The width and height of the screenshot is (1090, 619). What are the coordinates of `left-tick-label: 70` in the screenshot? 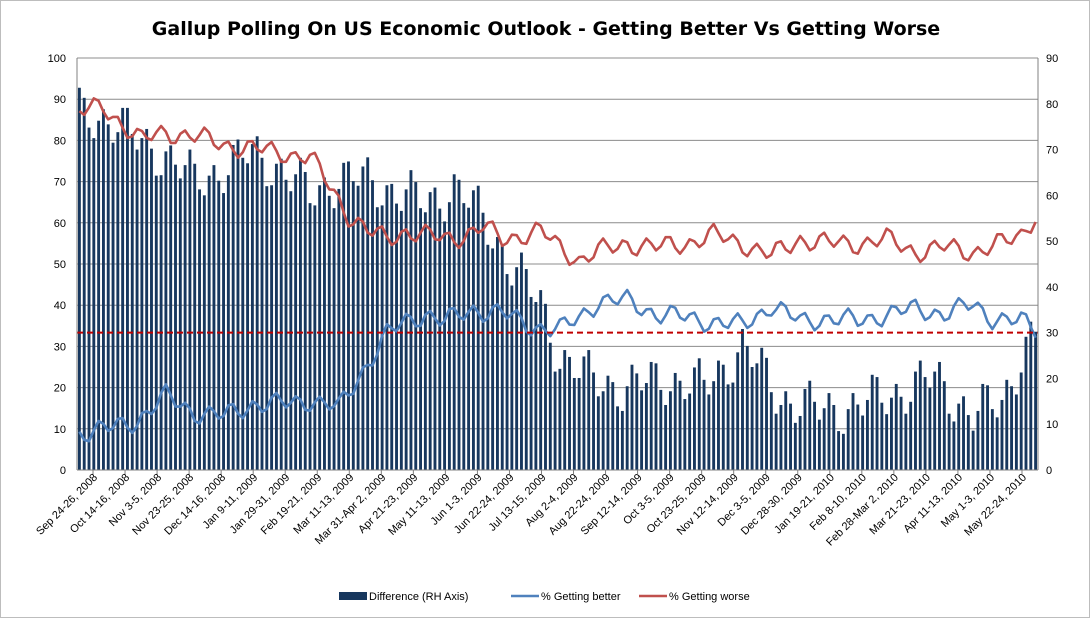 It's located at (60, 183).